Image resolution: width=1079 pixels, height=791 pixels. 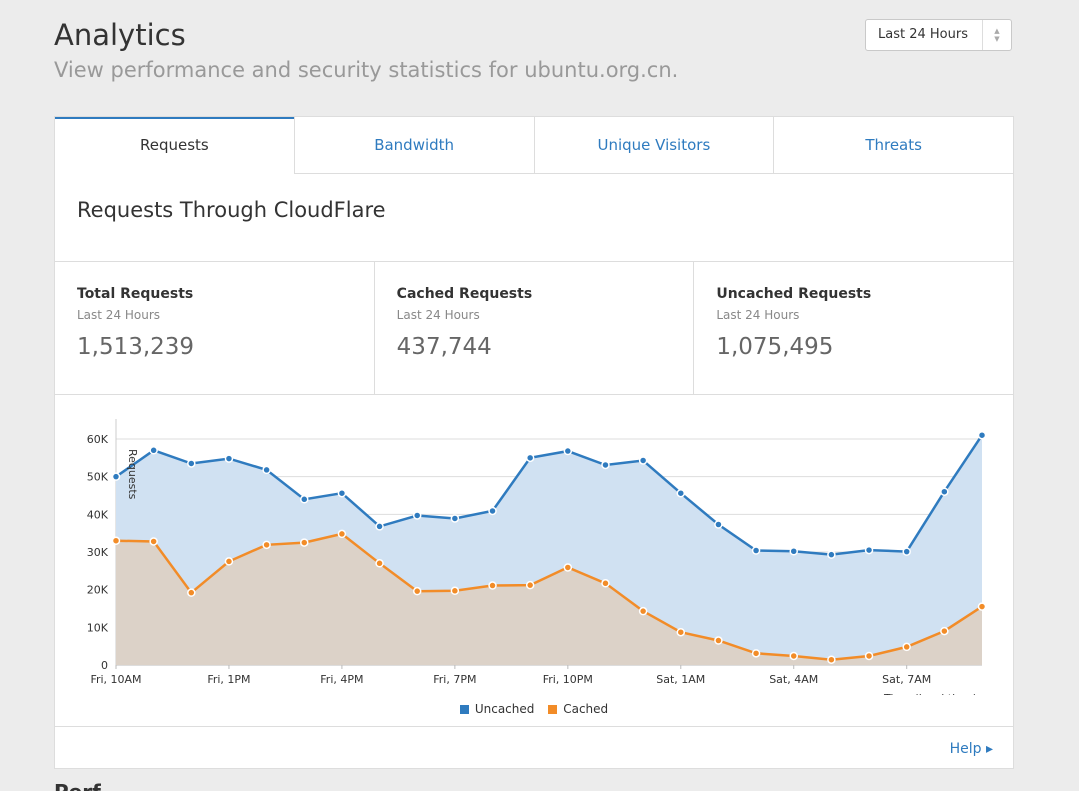 What do you see at coordinates (680, 679) in the screenshot?
I see `x-tick-label: Sat, 1AM` at bounding box center [680, 679].